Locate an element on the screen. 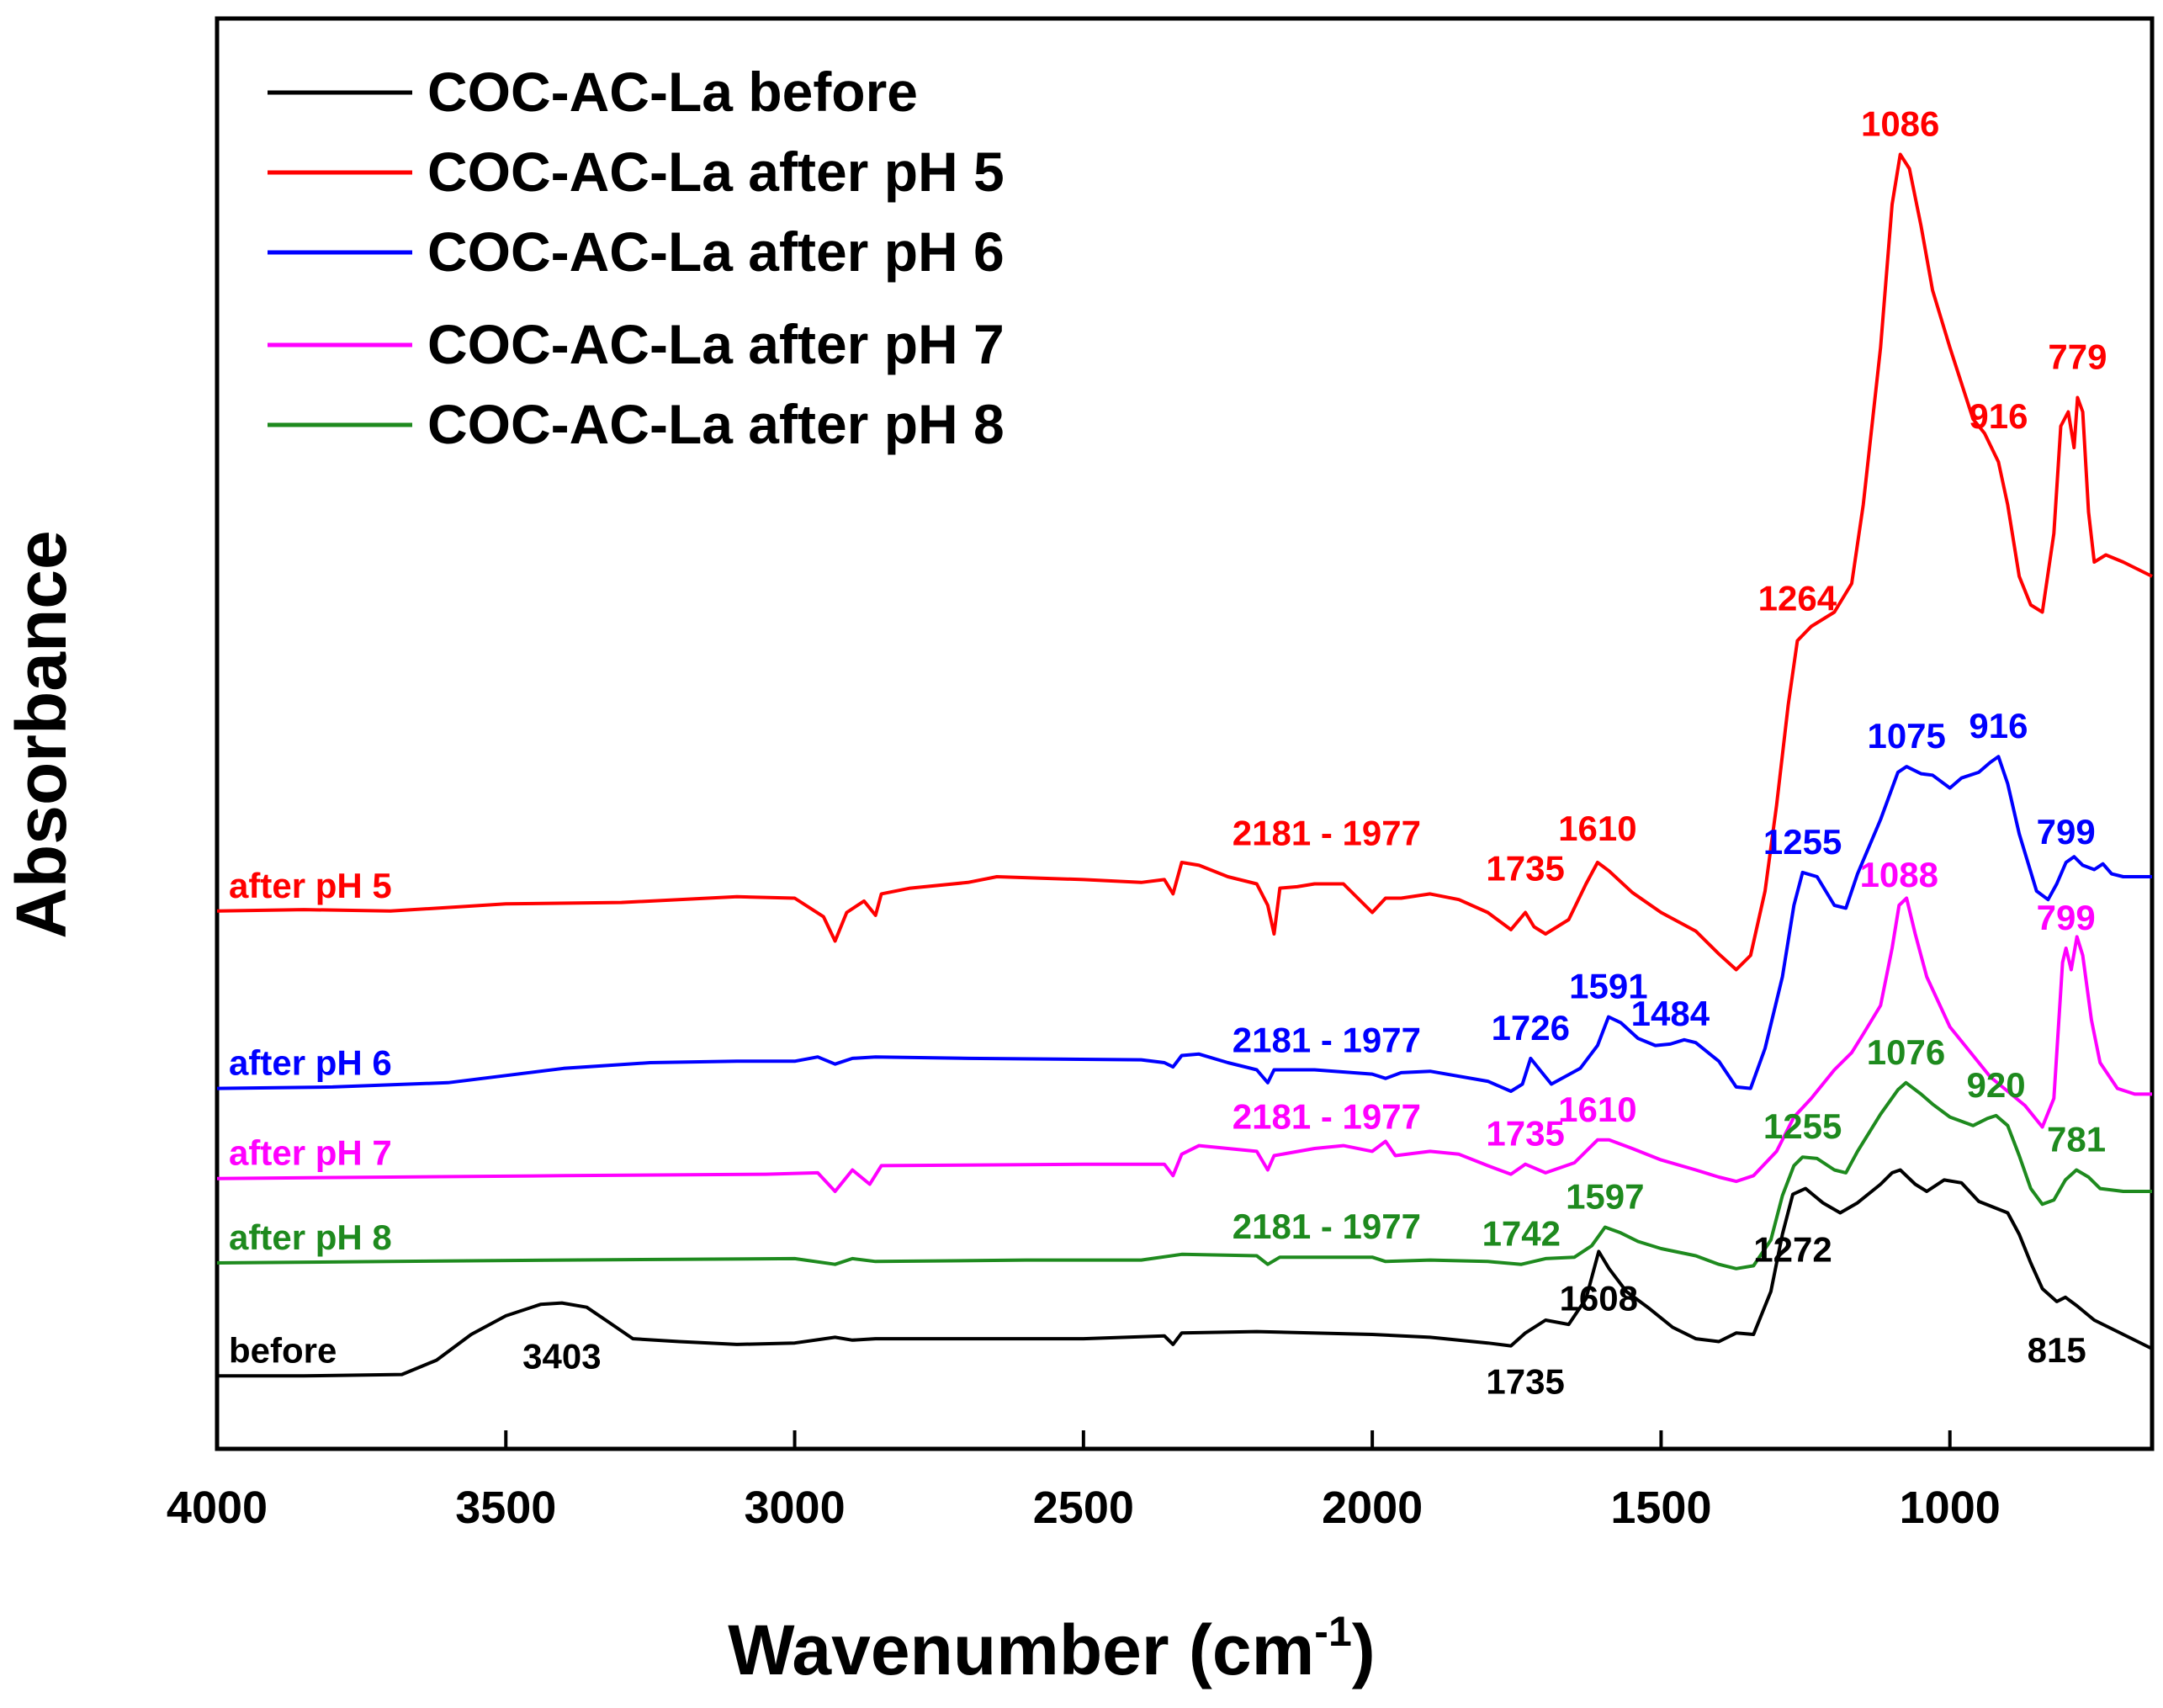 The height and width of the screenshot is (1708, 2163). curve-label-before: before is located at coordinates (283, 1350).